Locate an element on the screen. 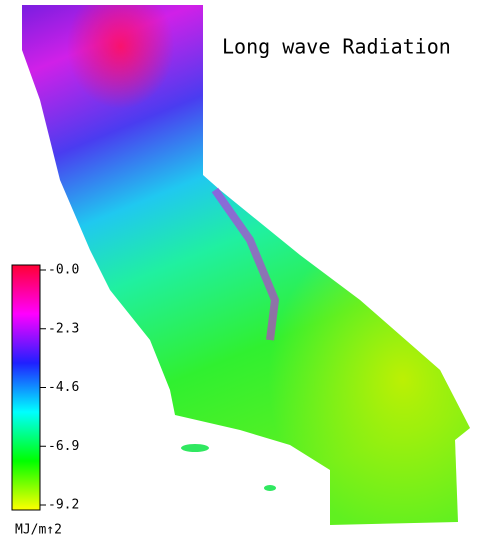 The width and height of the screenshot is (500, 550). colorbar: -0.0 -2.3 -4.6 -6.9 -9.2 is located at coordinates (45, 388).